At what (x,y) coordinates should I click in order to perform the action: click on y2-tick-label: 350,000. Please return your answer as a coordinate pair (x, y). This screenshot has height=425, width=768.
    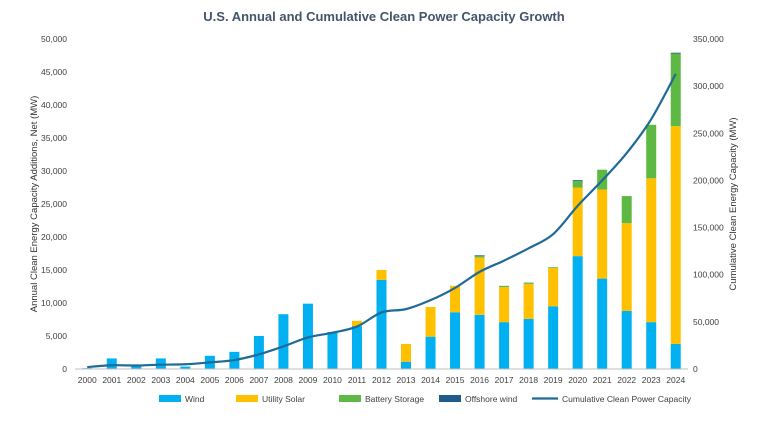
    Looking at the image, I should click on (708, 39).